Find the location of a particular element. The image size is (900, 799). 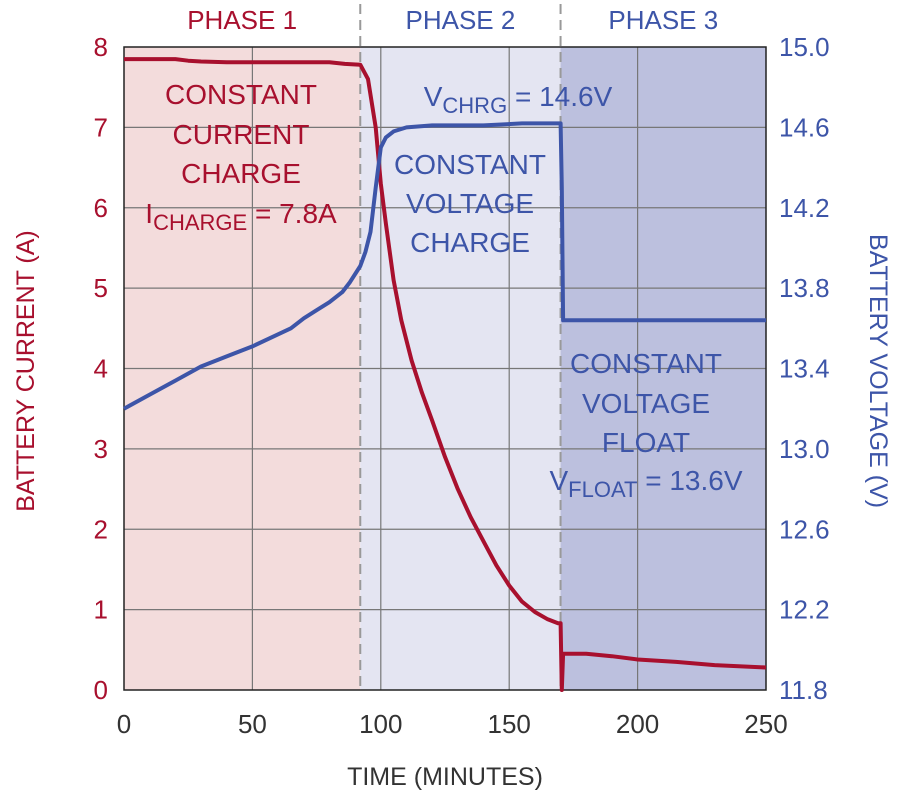

phase3-voltage-setpoint: VFLOAT = 13.6V is located at coordinates (645, 483).